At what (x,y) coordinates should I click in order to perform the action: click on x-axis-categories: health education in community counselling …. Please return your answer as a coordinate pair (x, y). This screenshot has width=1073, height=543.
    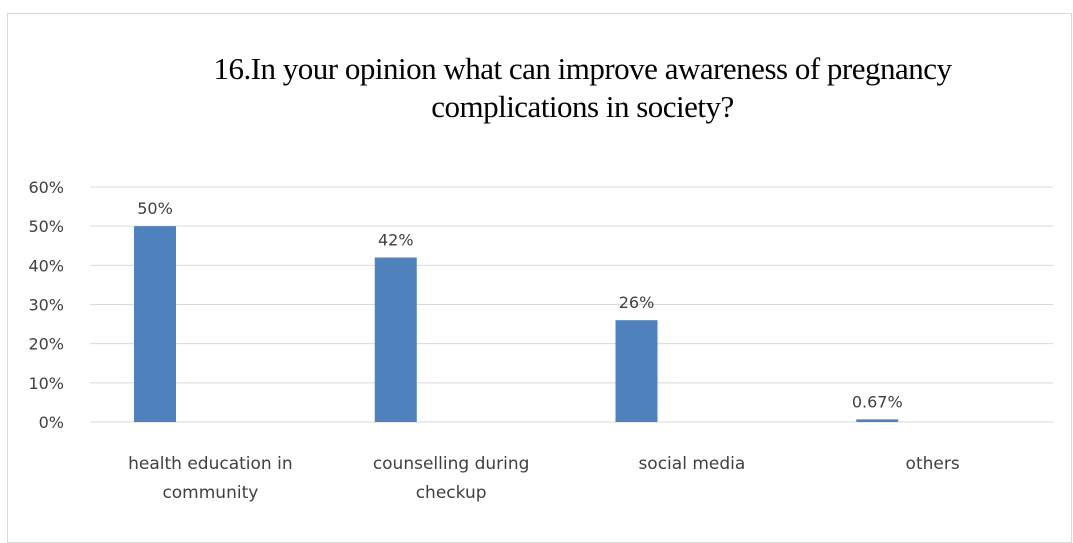
    Looking at the image, I should click on (544, 478).